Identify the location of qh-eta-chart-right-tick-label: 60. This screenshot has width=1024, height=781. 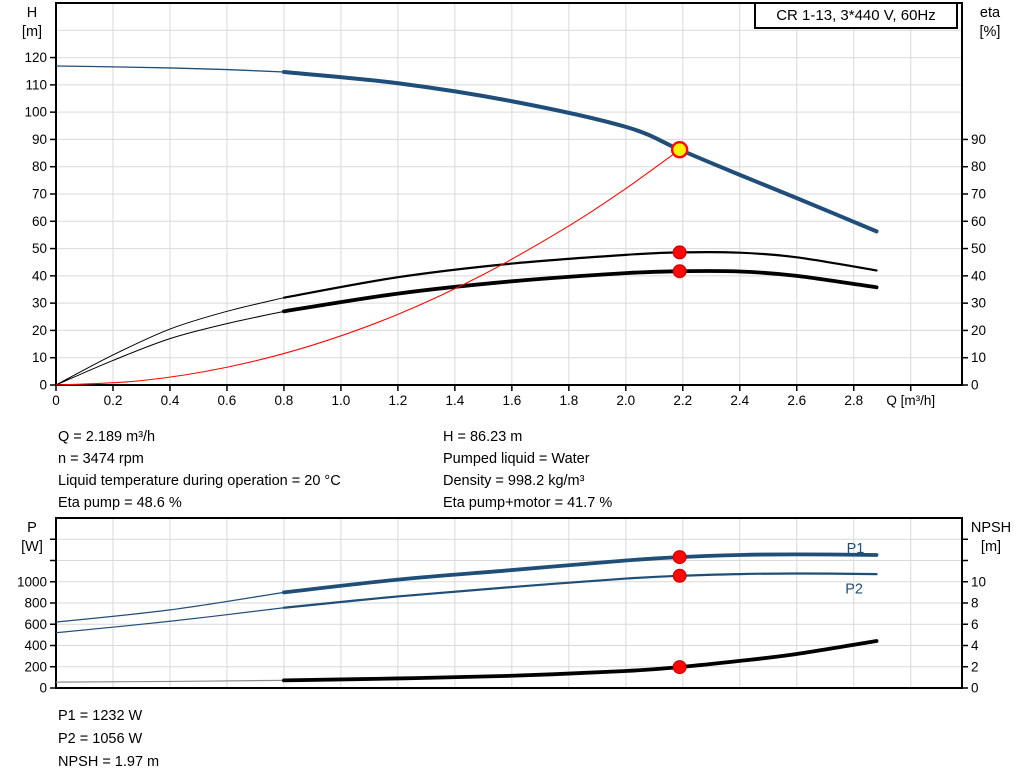
(978, 221).